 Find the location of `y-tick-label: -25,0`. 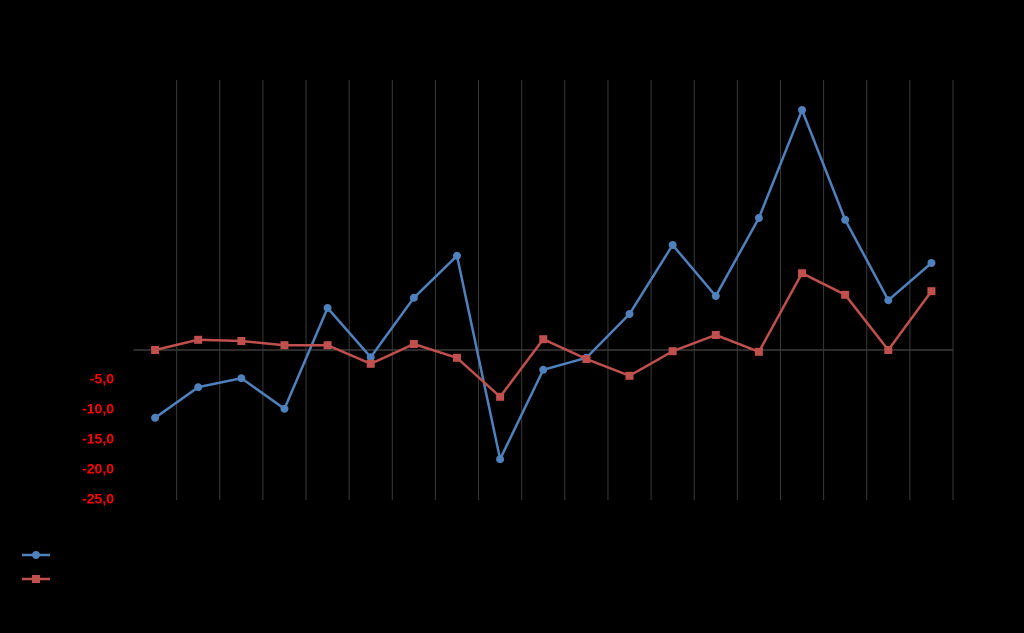

y-tick-label: -25,0 is located at coordinates (98, 499).